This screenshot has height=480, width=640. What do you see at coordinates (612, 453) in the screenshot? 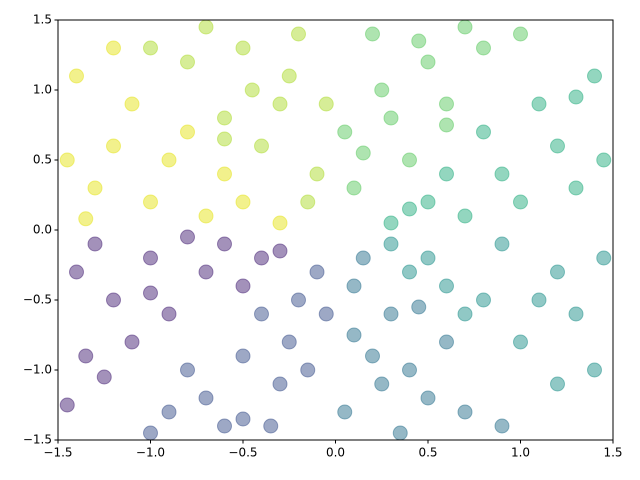
I see `x-tick-label: 1.5` at bounding box center [612, 453].